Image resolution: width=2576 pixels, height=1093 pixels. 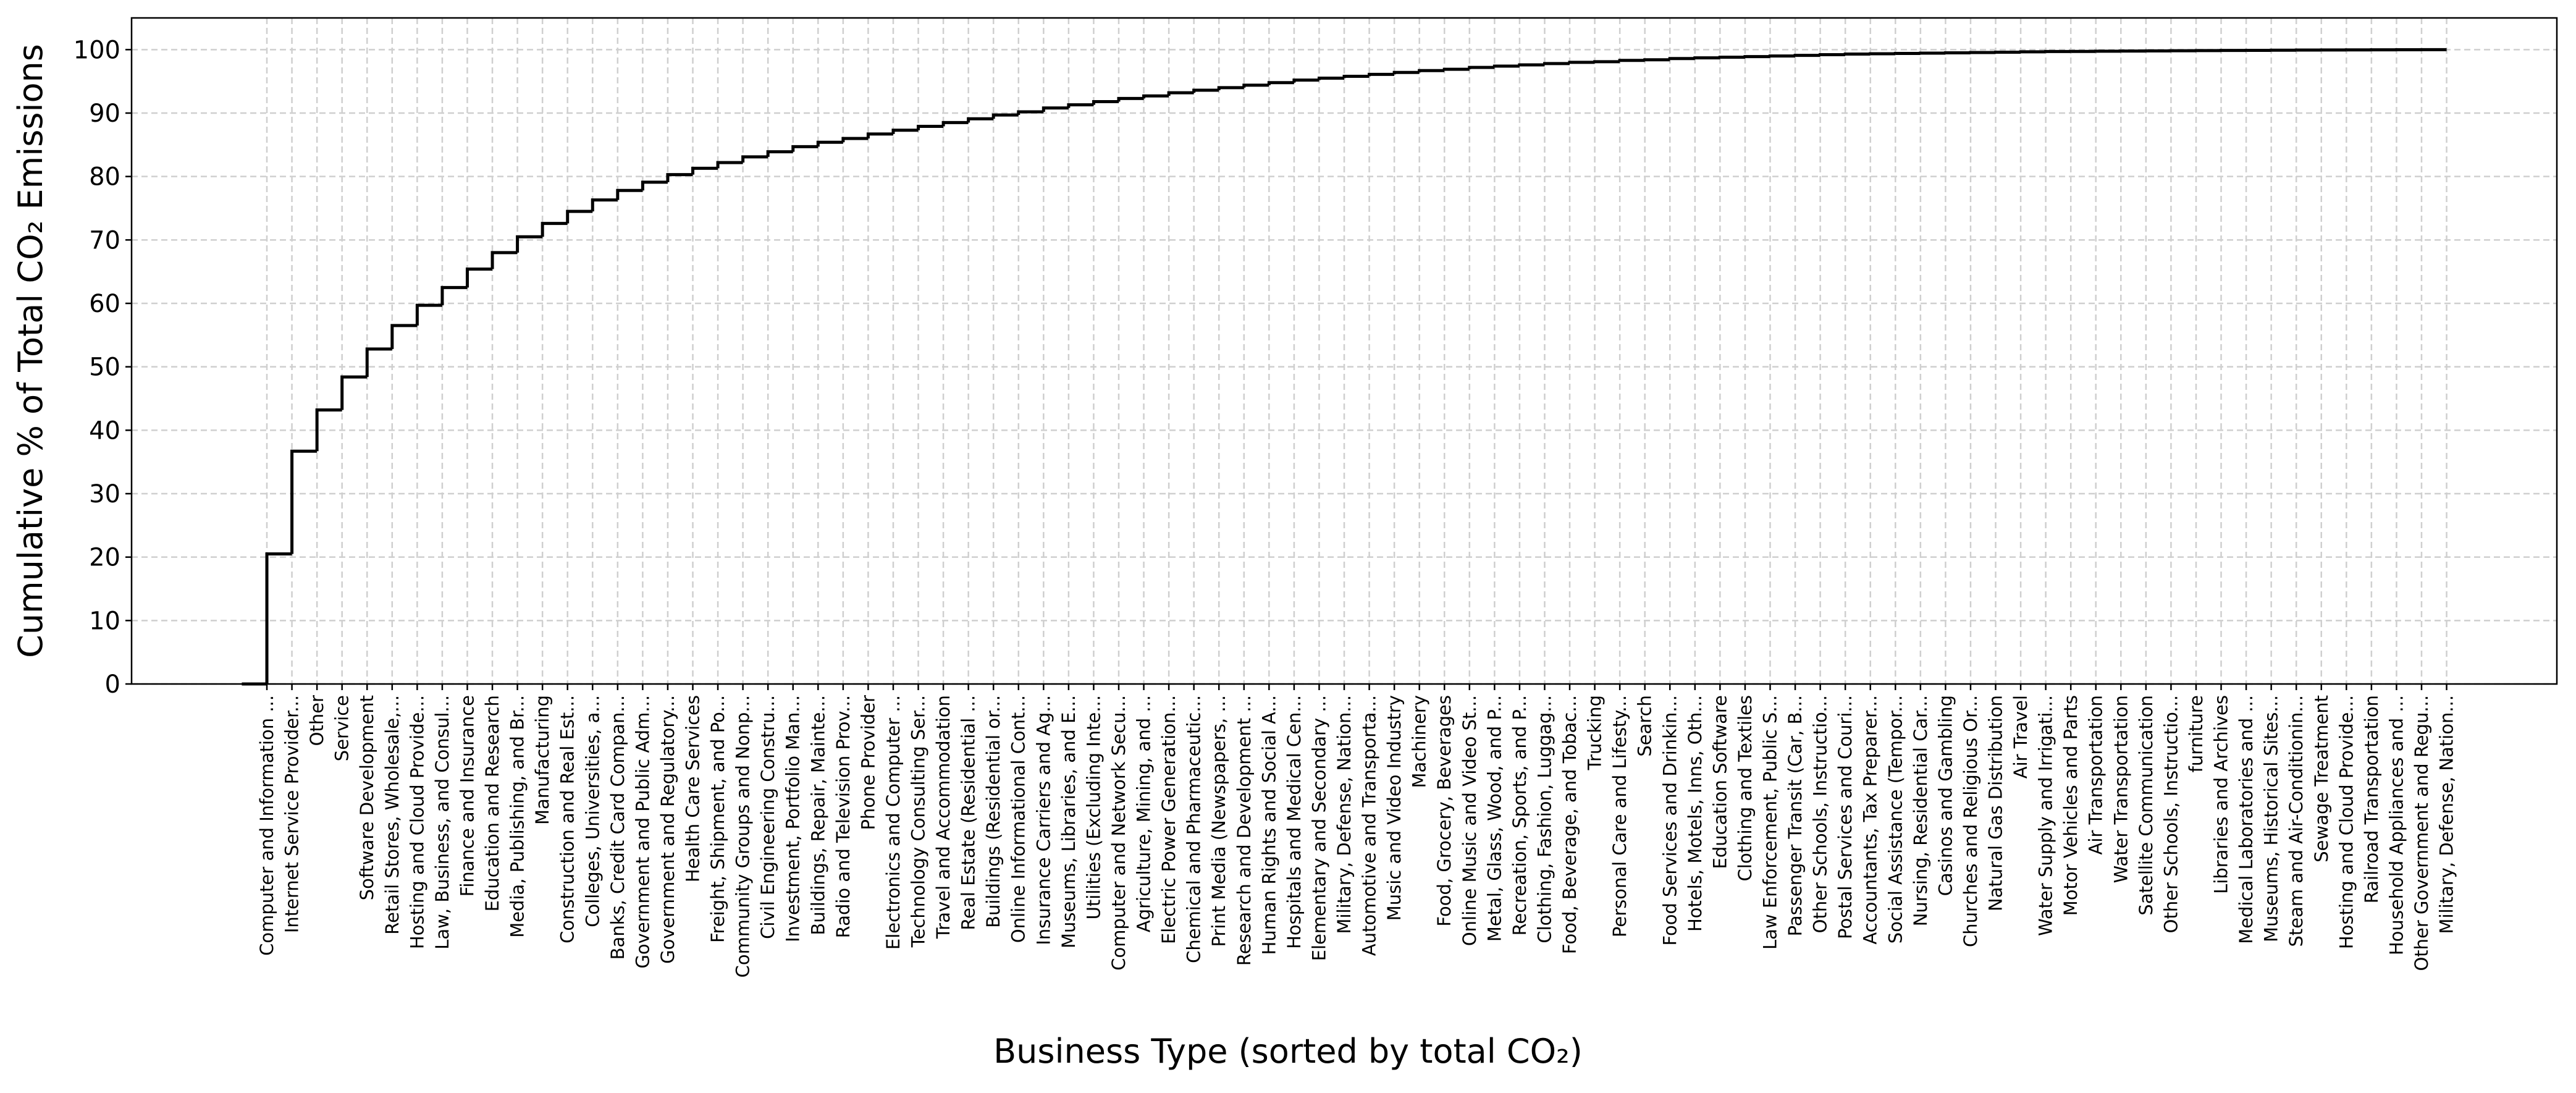 I want to click on x-tick-label: Air Travel, so click(x=2020, y=737).